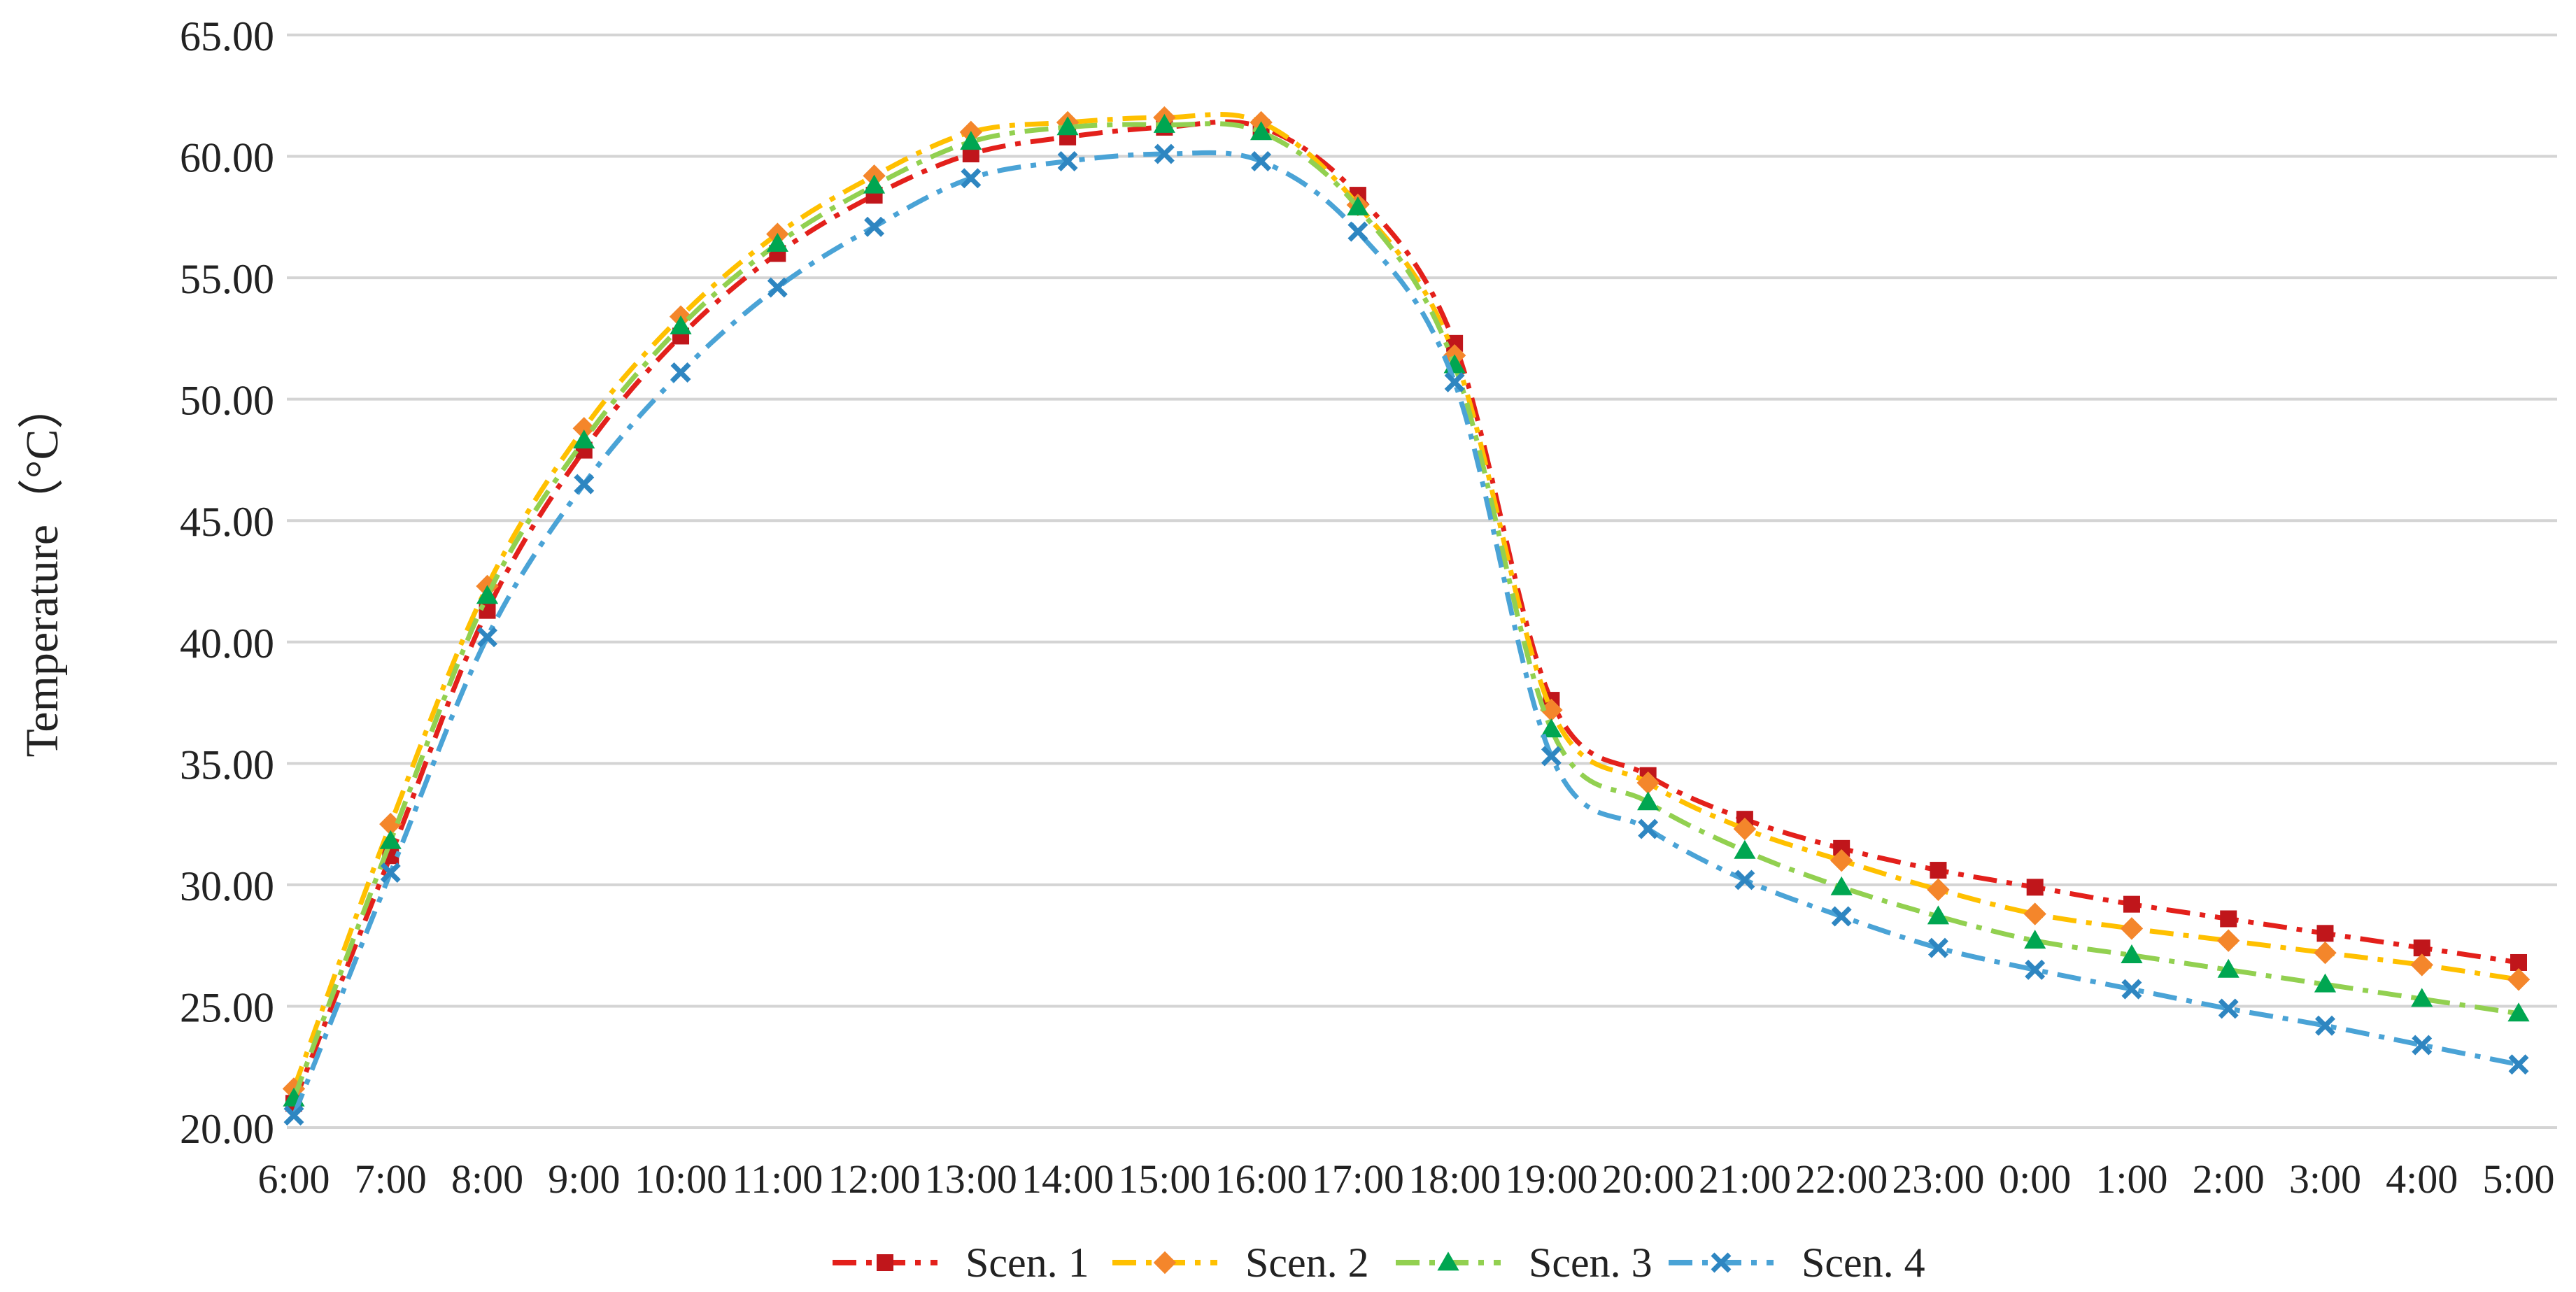 This screenshot has height=1292, width=2576. Describe the element at coordinates (1648, 1179) in the screenshot. I see `x-tick-label: 20:00` at that location.